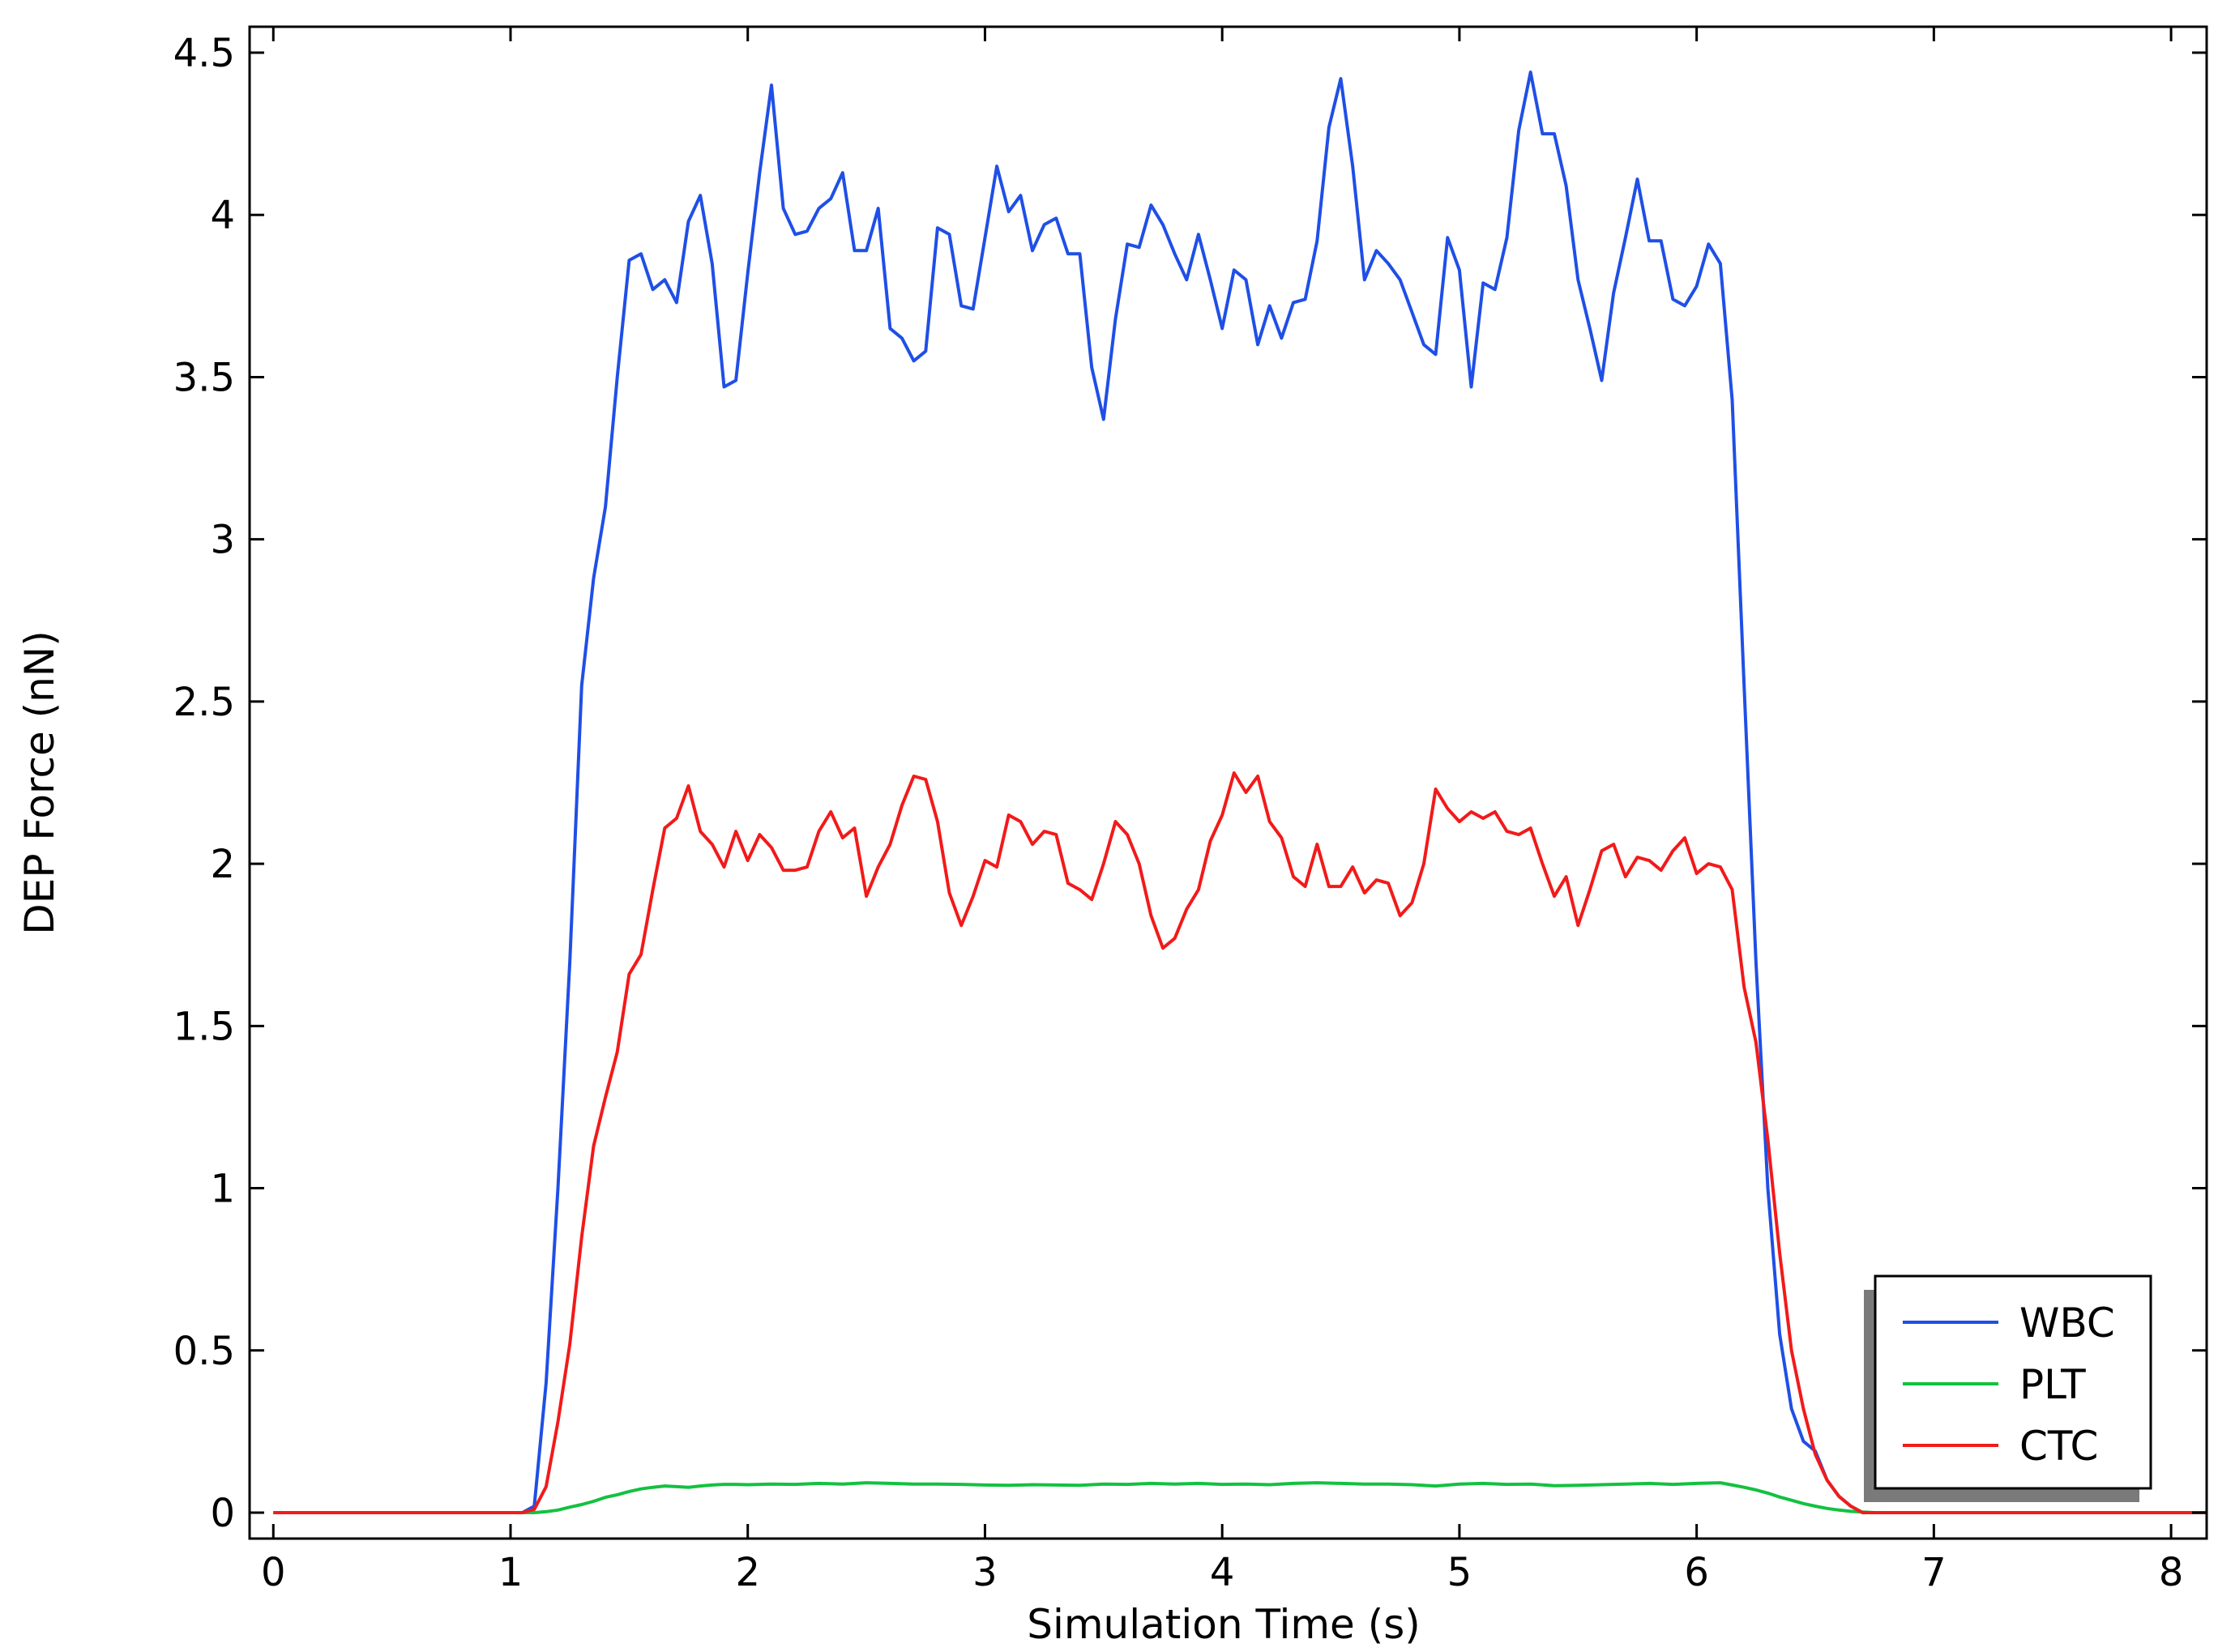 This screenshot has height=1652, width=2218. Describe the element at coordinates (204, 1351) in the screenshot. I see `y-tick-label: 0.5` at that location.